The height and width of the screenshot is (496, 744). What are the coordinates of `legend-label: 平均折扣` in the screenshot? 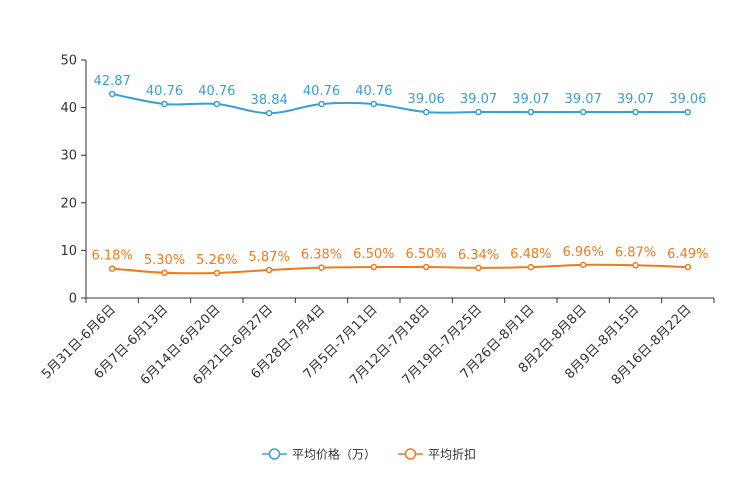 It's located at (452, 454).